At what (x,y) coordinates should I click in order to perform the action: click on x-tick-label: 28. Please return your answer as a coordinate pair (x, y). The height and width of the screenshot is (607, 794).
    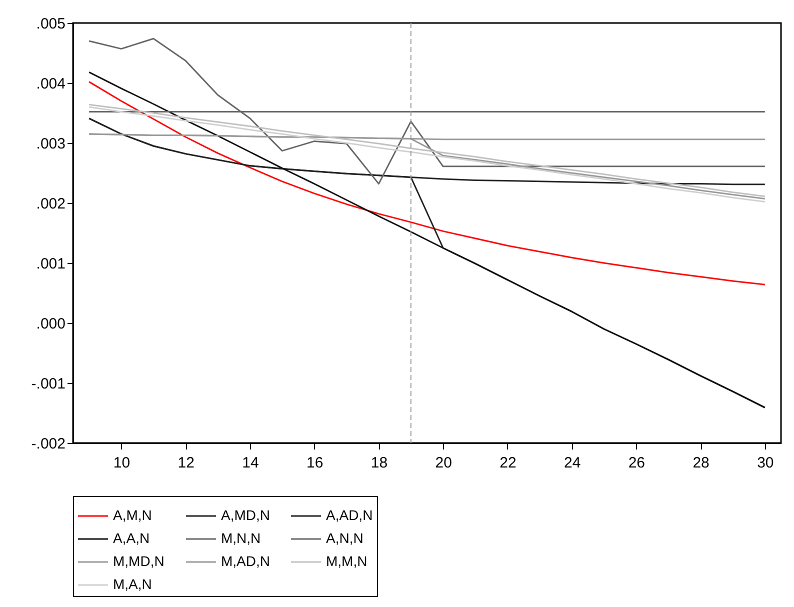
    Looking at the image, I should click on (701, 463).